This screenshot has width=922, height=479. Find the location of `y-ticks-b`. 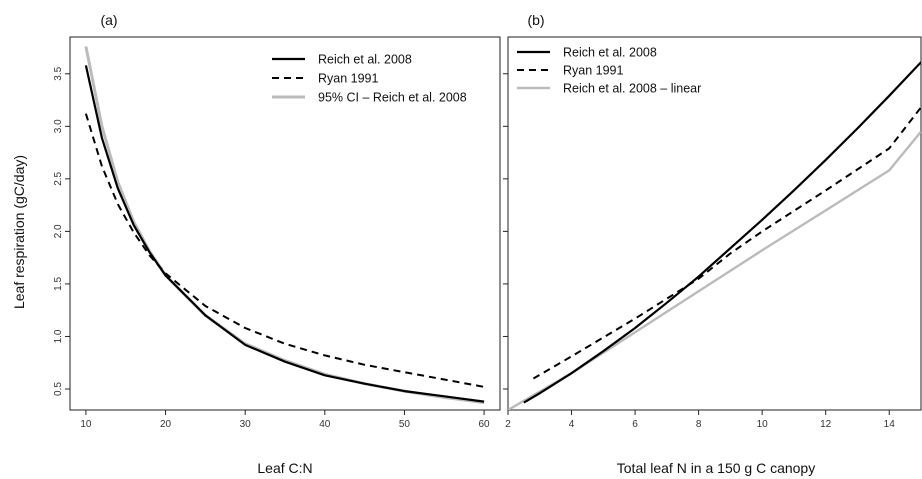

y-ticks-b is located at coordinates (505, 231).